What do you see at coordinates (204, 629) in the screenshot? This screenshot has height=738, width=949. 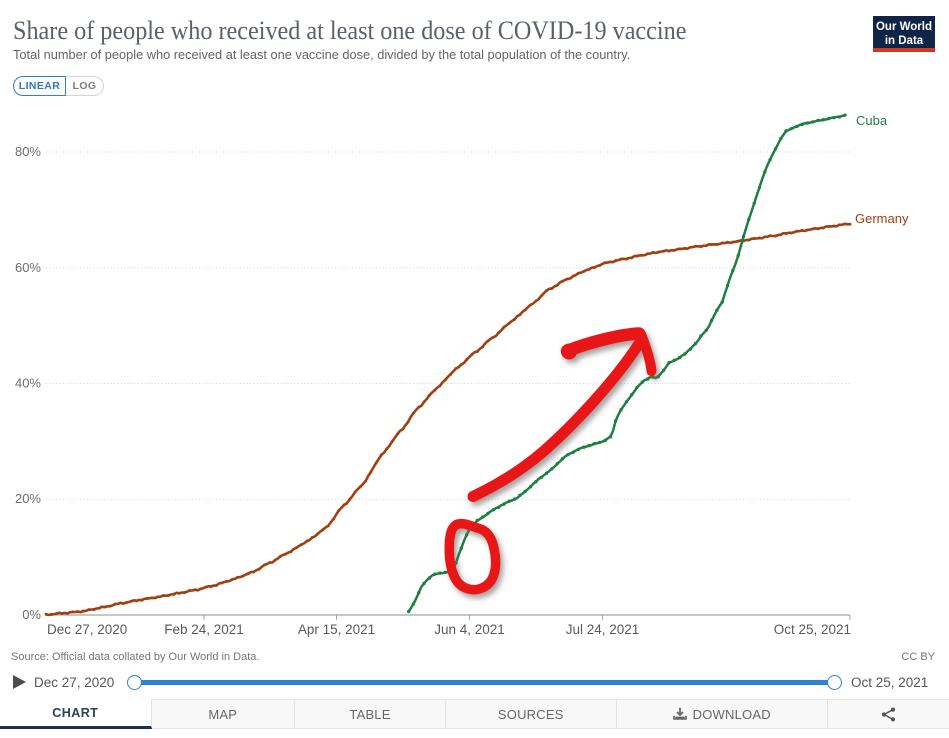 I see `svg-text: Feb 24, 2021` at bounding box center [204, 629].